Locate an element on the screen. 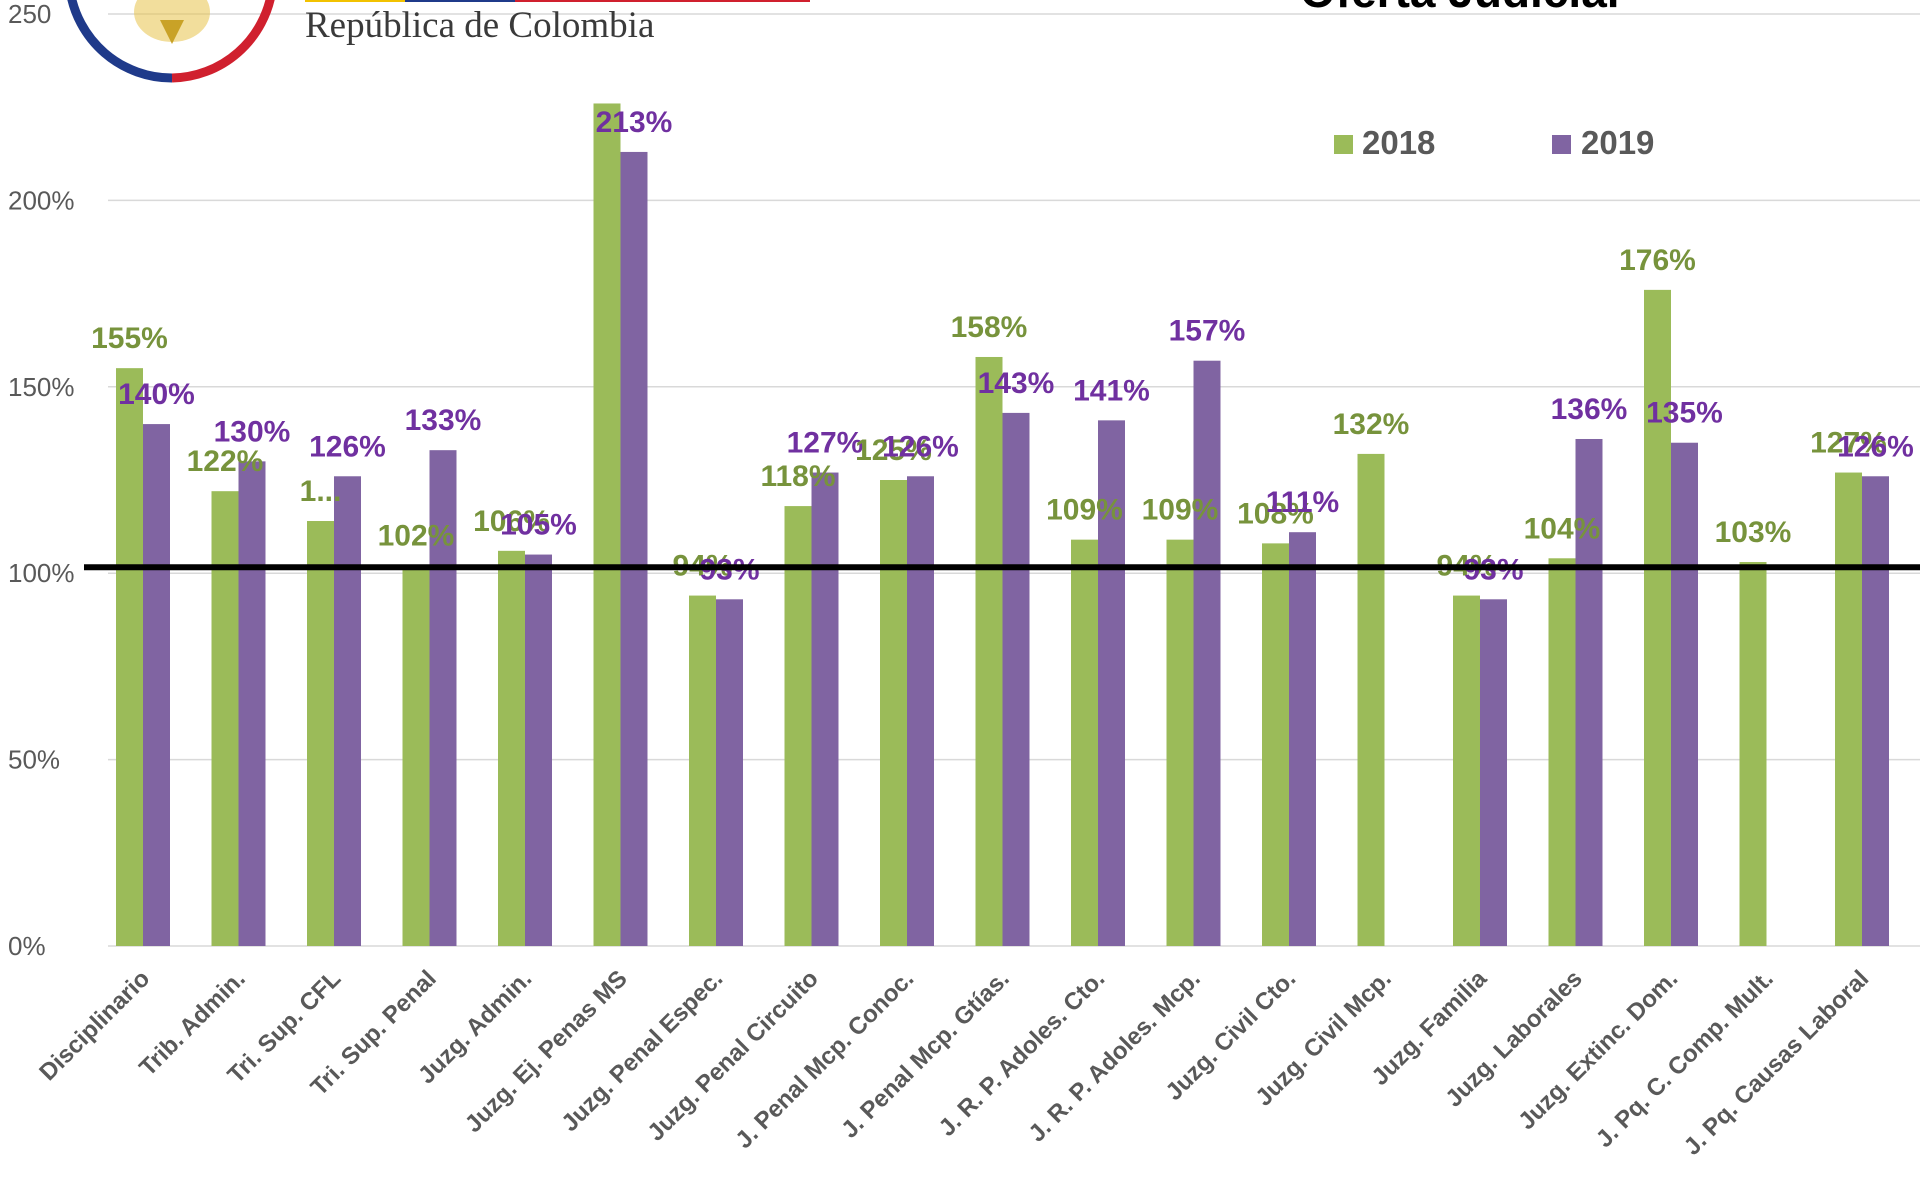  legend: 2018 2019 is located at coordinates (1494, 142).